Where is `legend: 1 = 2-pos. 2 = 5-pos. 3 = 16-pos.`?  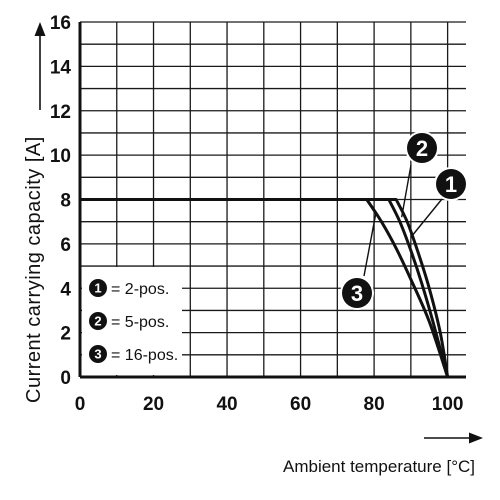 legend: 1 = 2-pos. 2 = 5-pos. 3 = 16-pos. is located at coordinates (132, 321).